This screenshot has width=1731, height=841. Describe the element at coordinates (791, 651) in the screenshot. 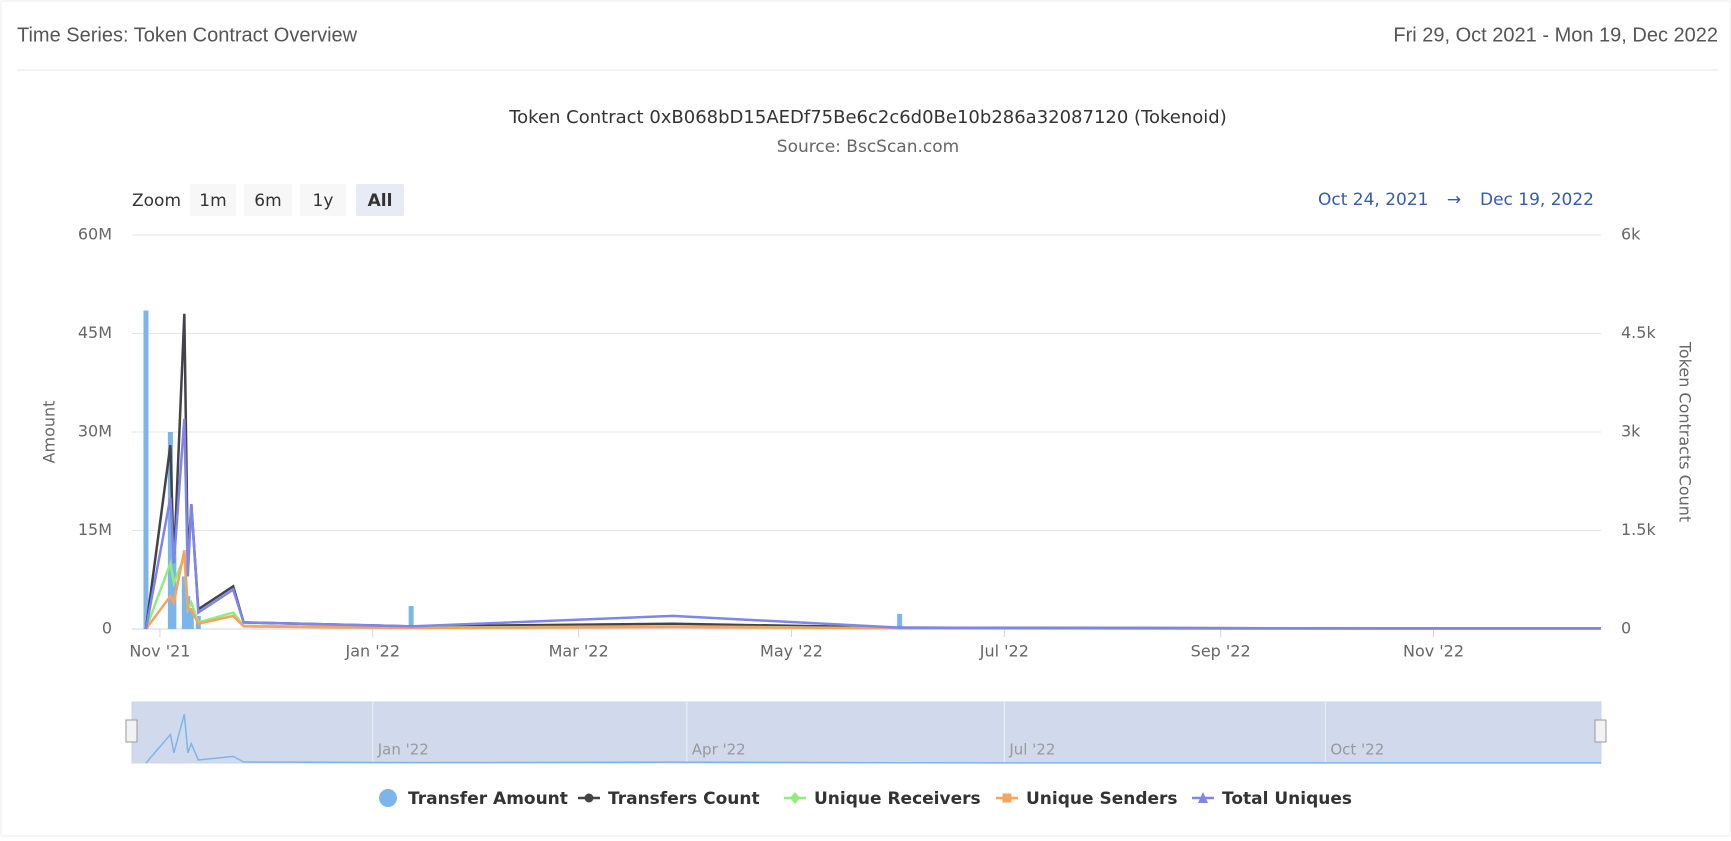

I see `x-tick-label: May '22` at that location.